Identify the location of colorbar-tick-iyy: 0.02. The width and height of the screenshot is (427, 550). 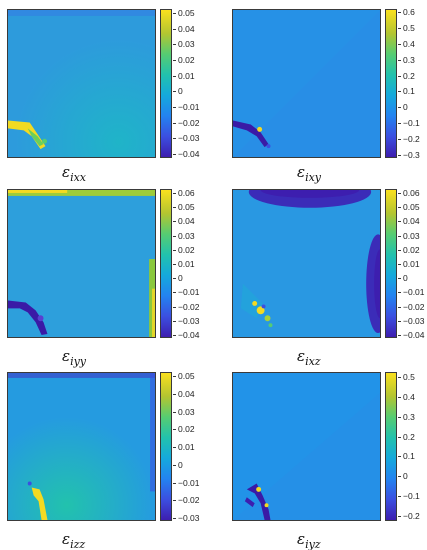
(184, 249).